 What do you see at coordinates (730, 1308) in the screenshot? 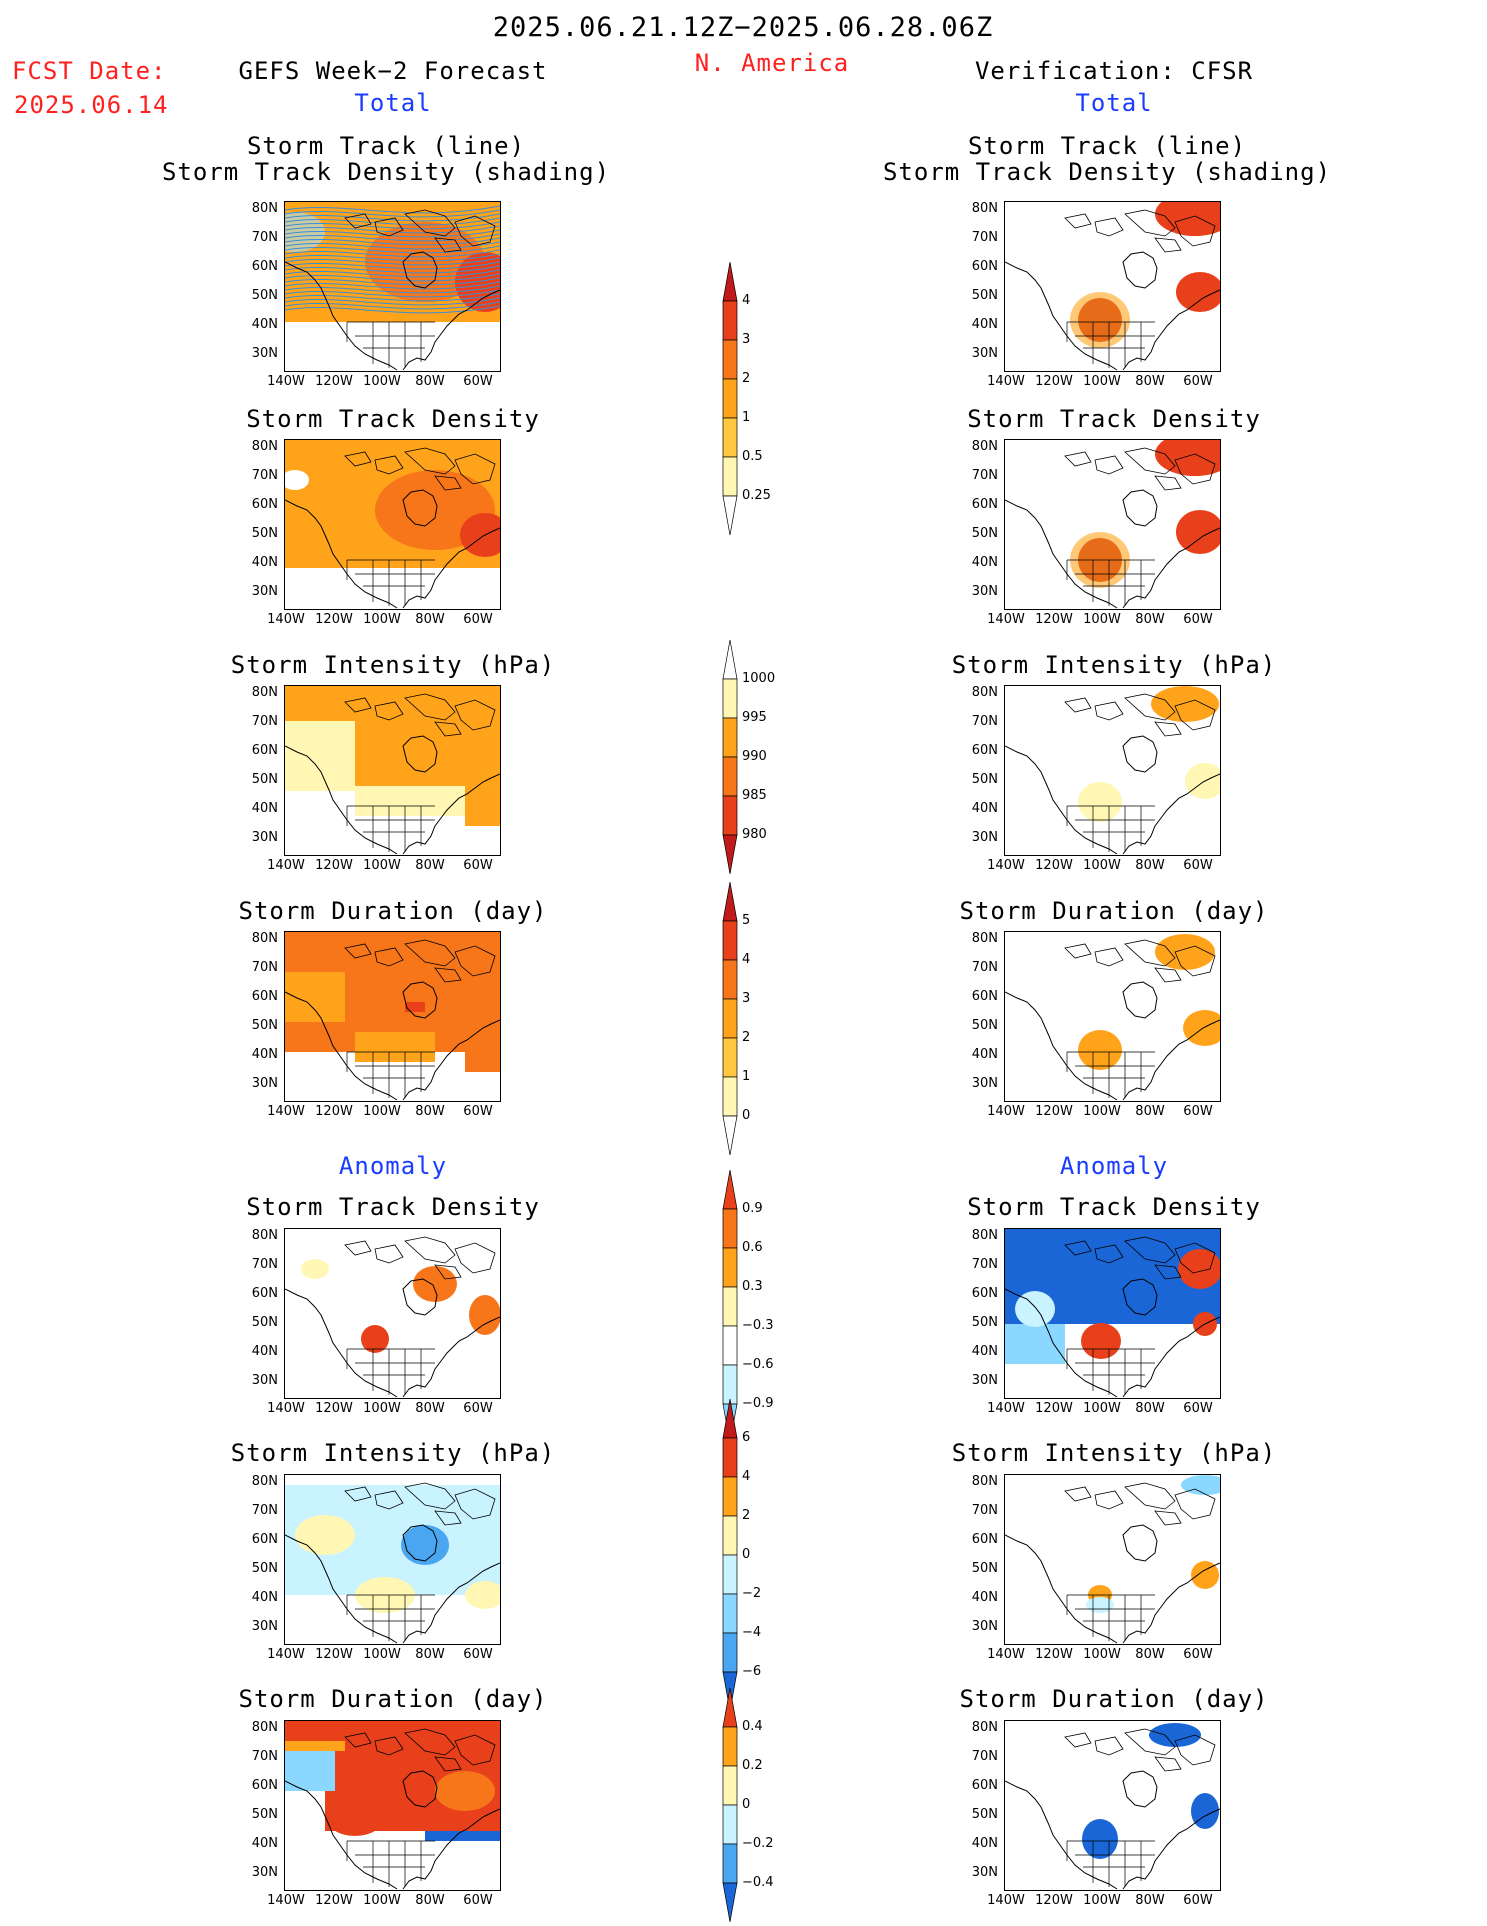
I see `colorbar-density-anom` at bounding box center [730, 1308].